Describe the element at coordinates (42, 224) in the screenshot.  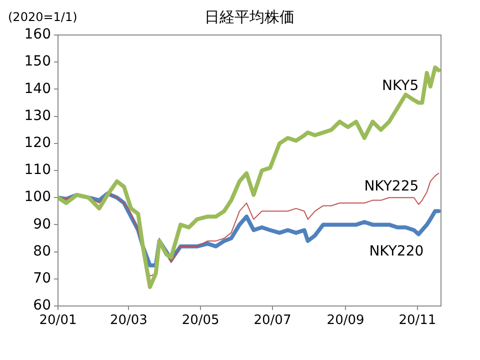
I see `y-tick-label: 90` at that location.